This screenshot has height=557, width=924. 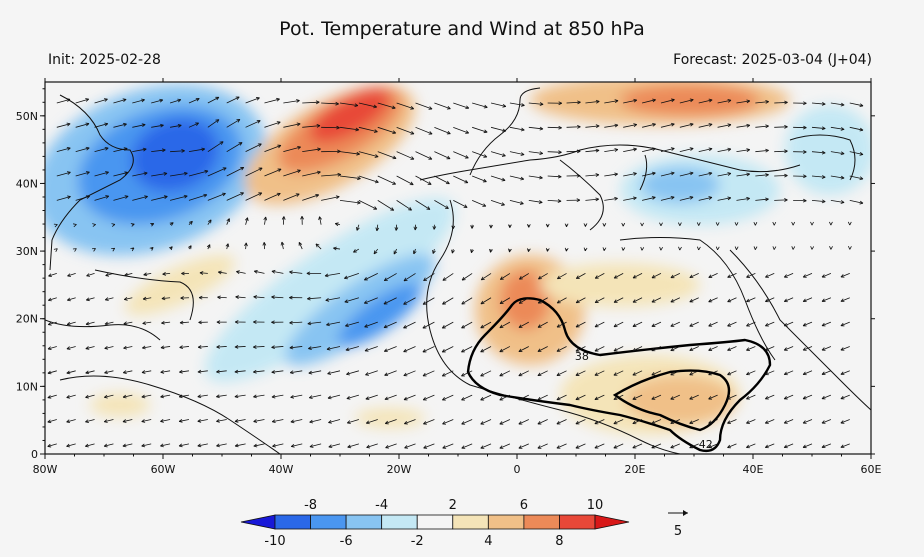 I want to click on x-tick-label: 40E, so click(x=753, y=469).